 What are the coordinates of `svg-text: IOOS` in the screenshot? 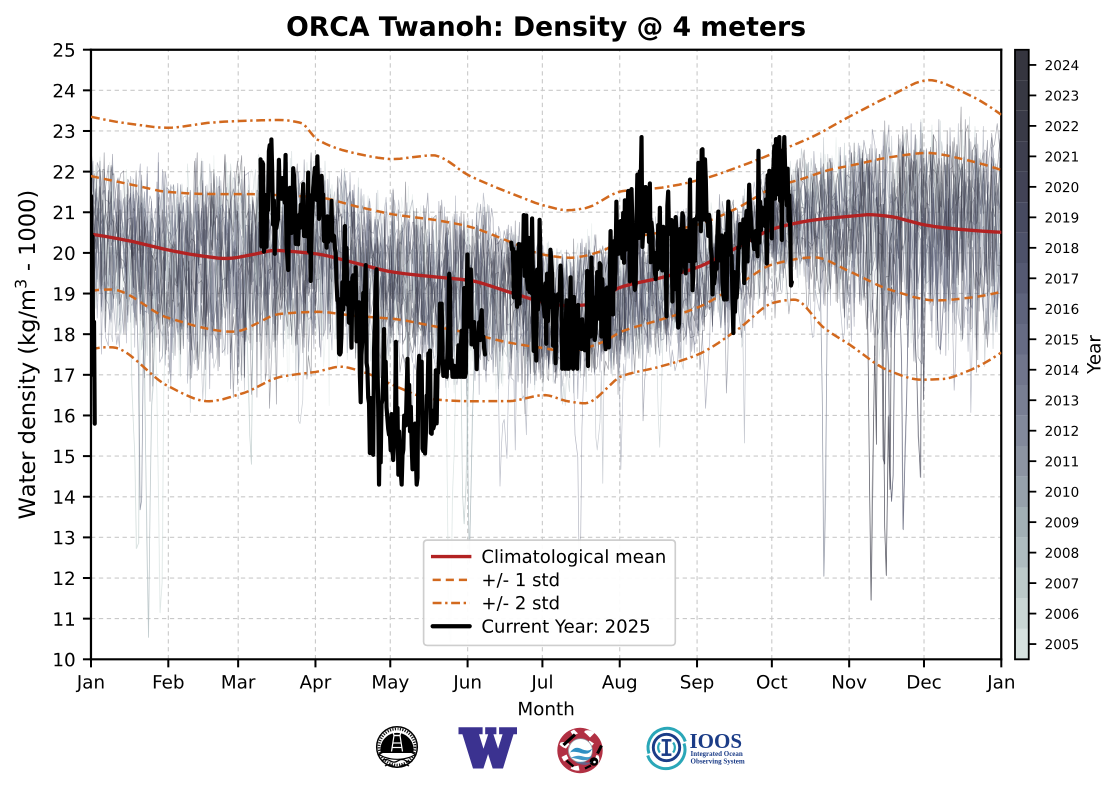 It's located at (716, 741).